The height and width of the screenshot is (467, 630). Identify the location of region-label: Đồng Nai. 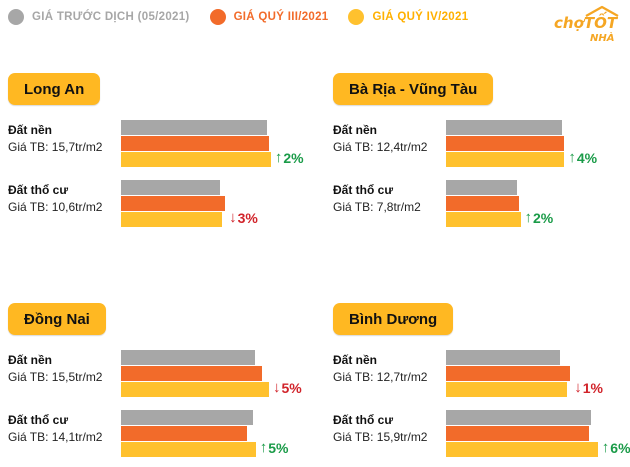
(57, 319).